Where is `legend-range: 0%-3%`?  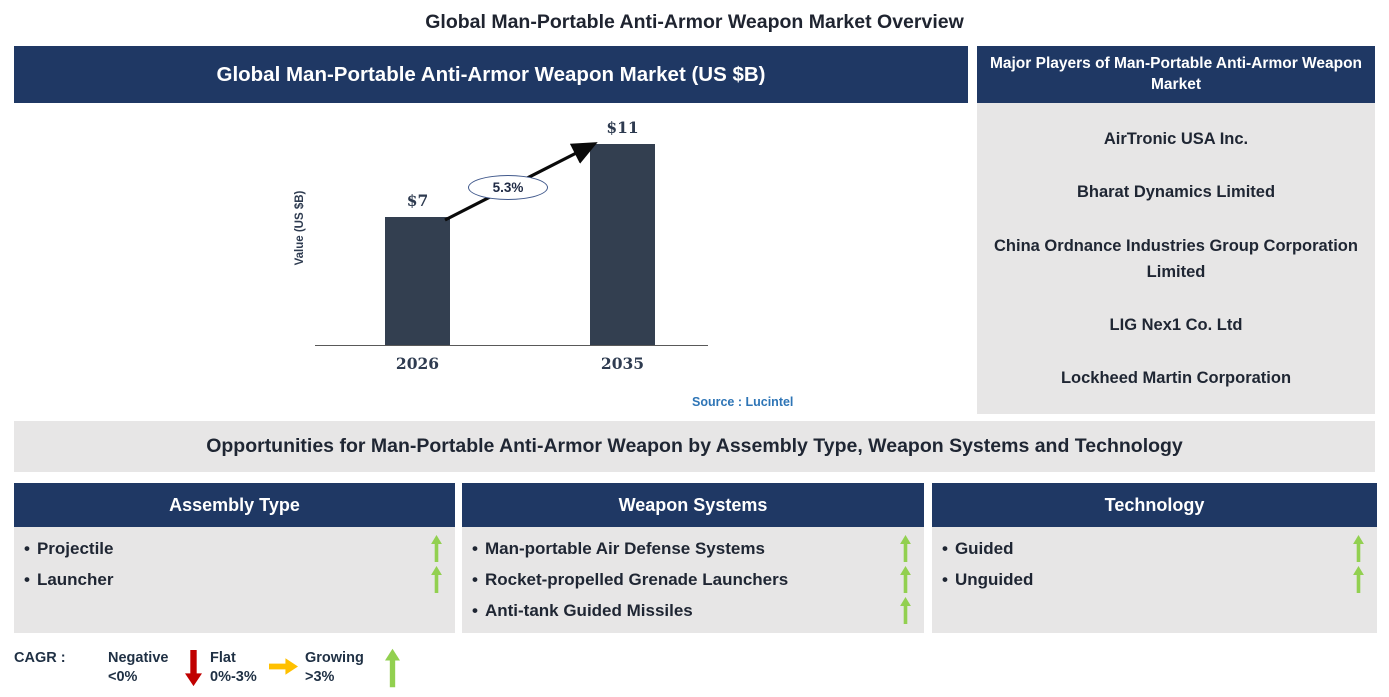
legend-range: 0%-3% is located at coordinates (233, 677).